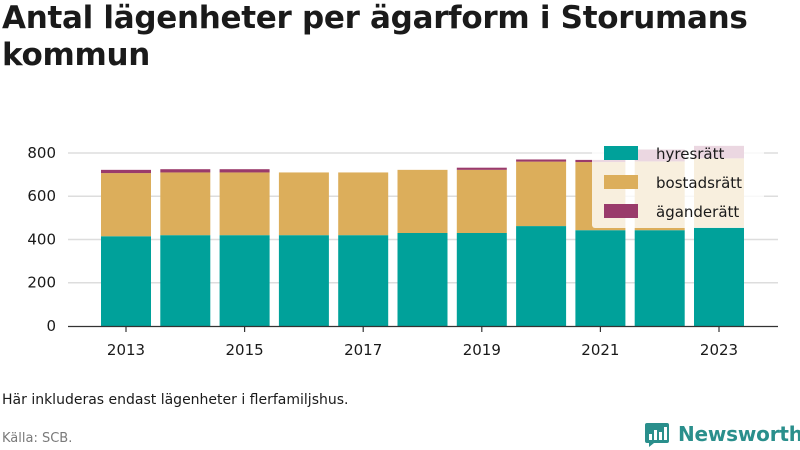 Image resolution: width=800 pixels, height=450 pixels. I want to click on x-tick-label: 2019, so click(482, 350).